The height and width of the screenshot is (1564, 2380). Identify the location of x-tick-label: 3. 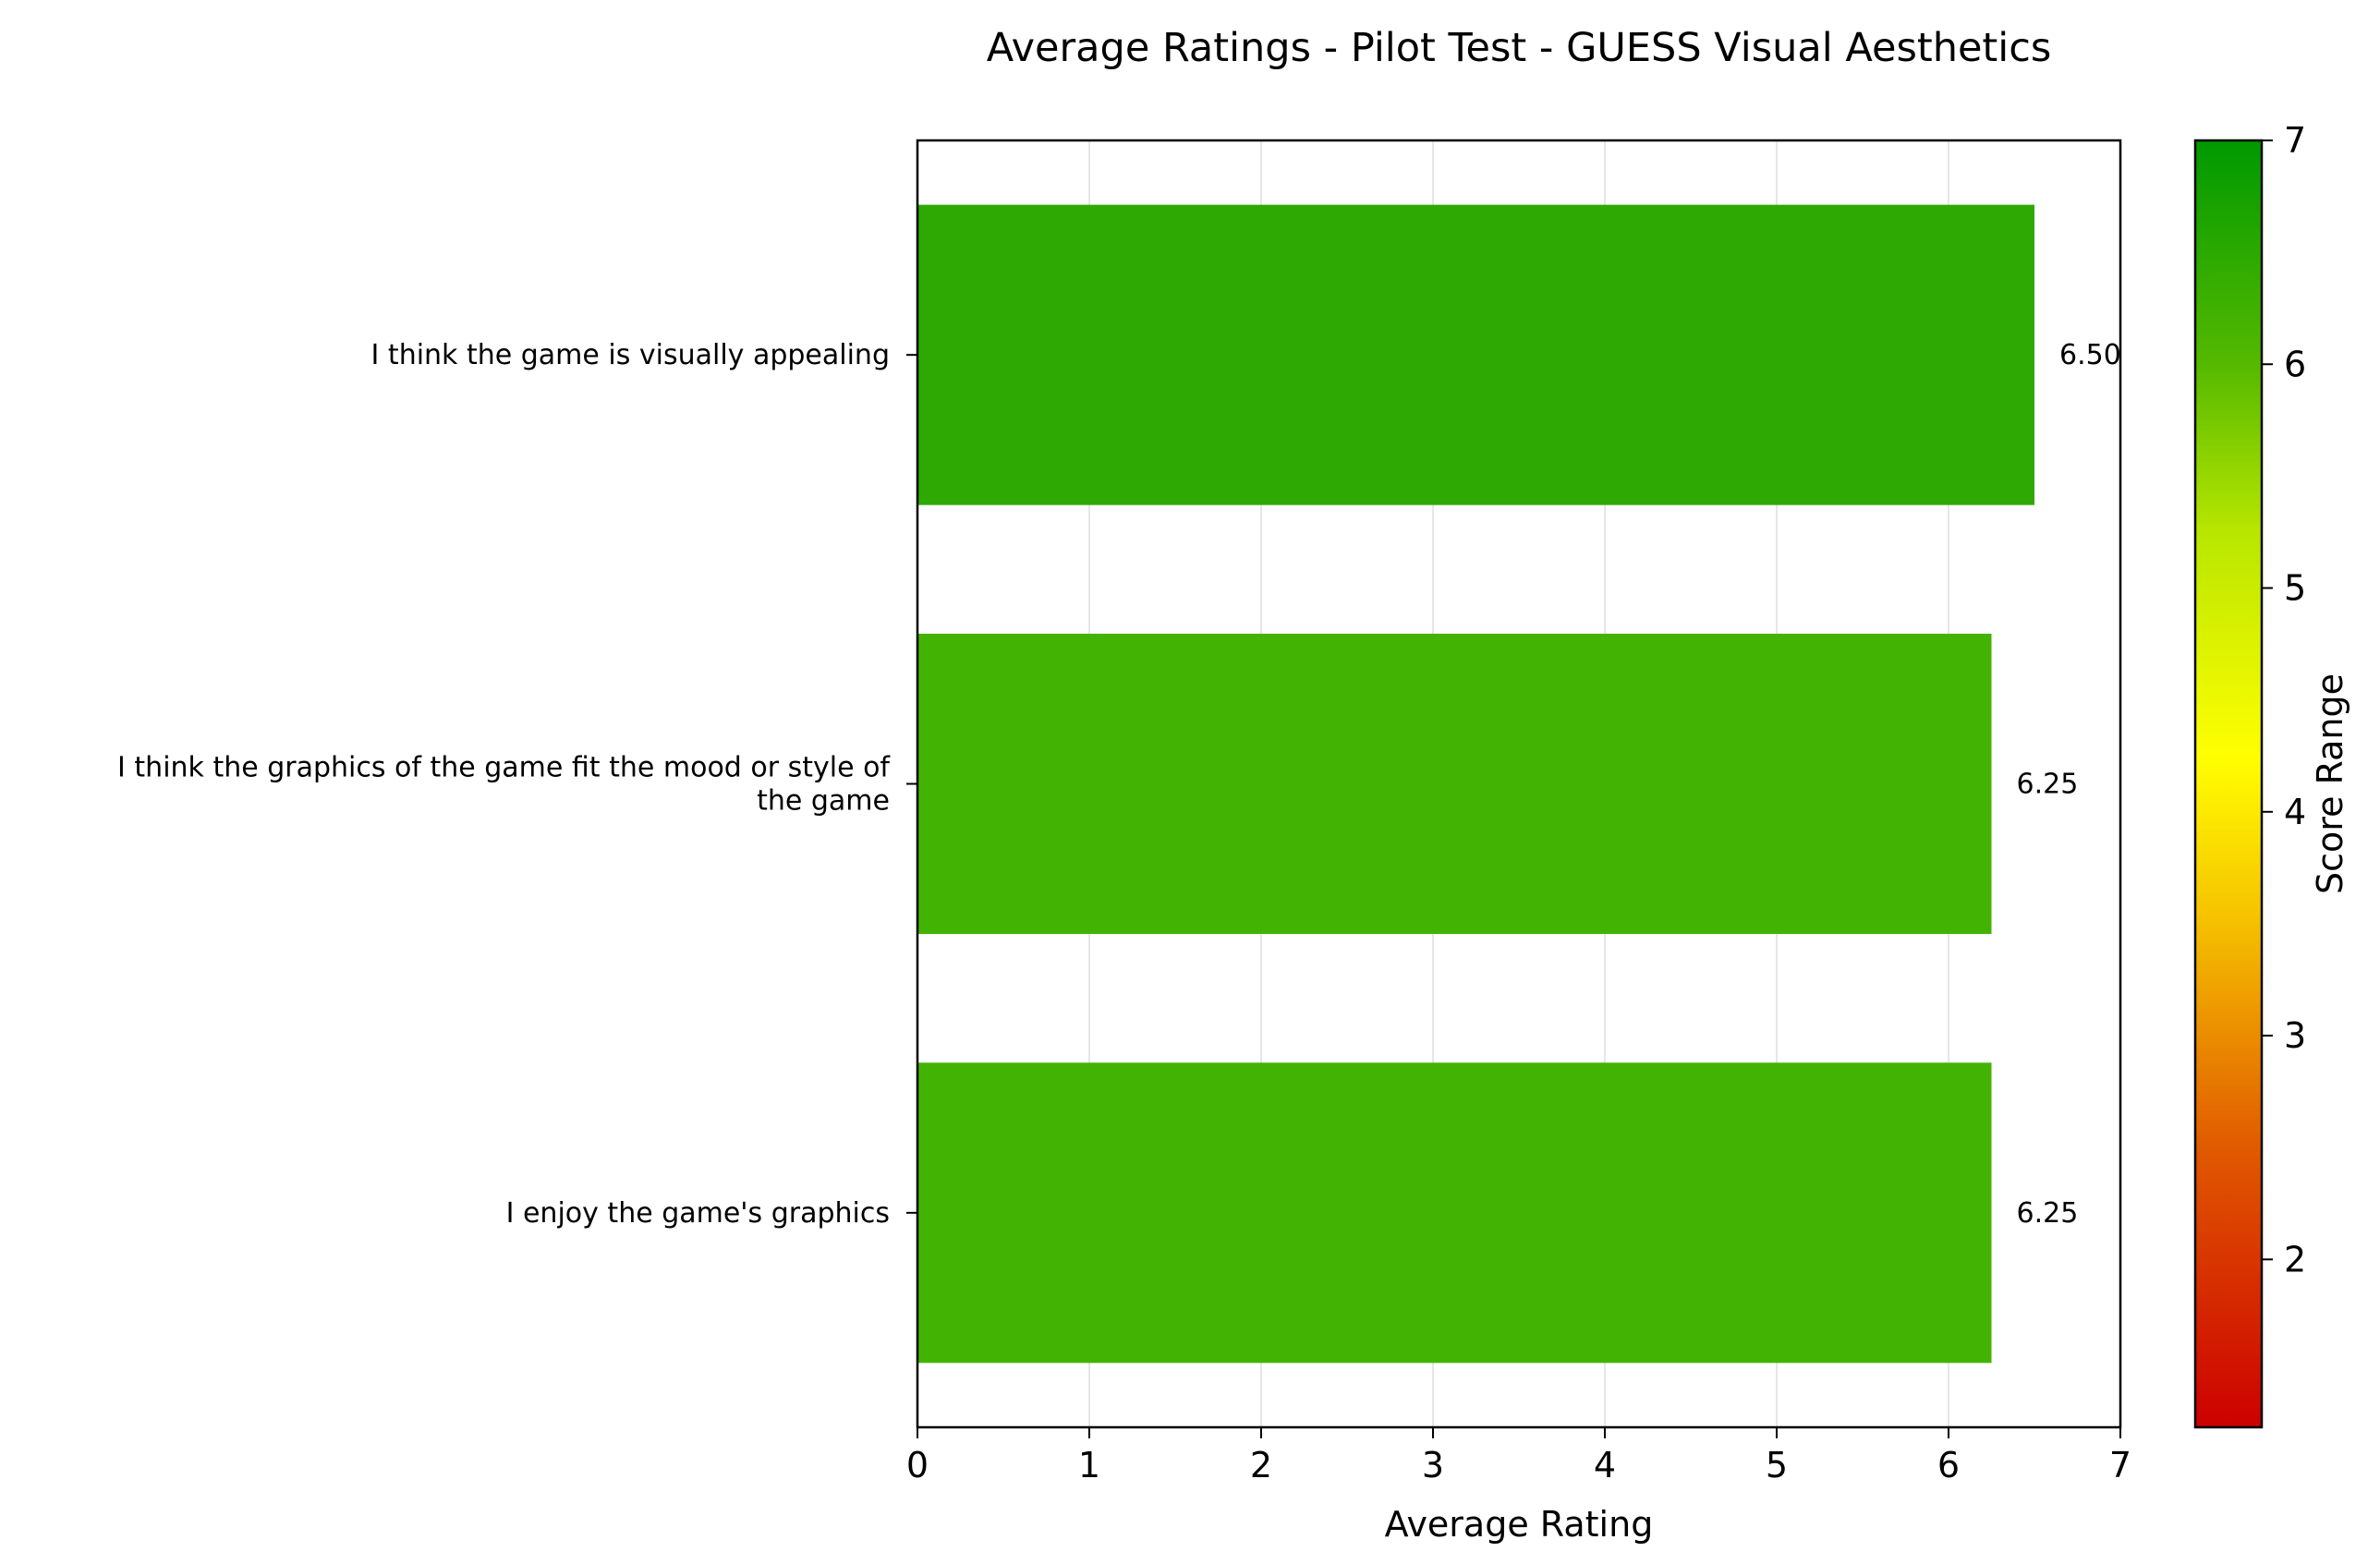
(1433, 1465).